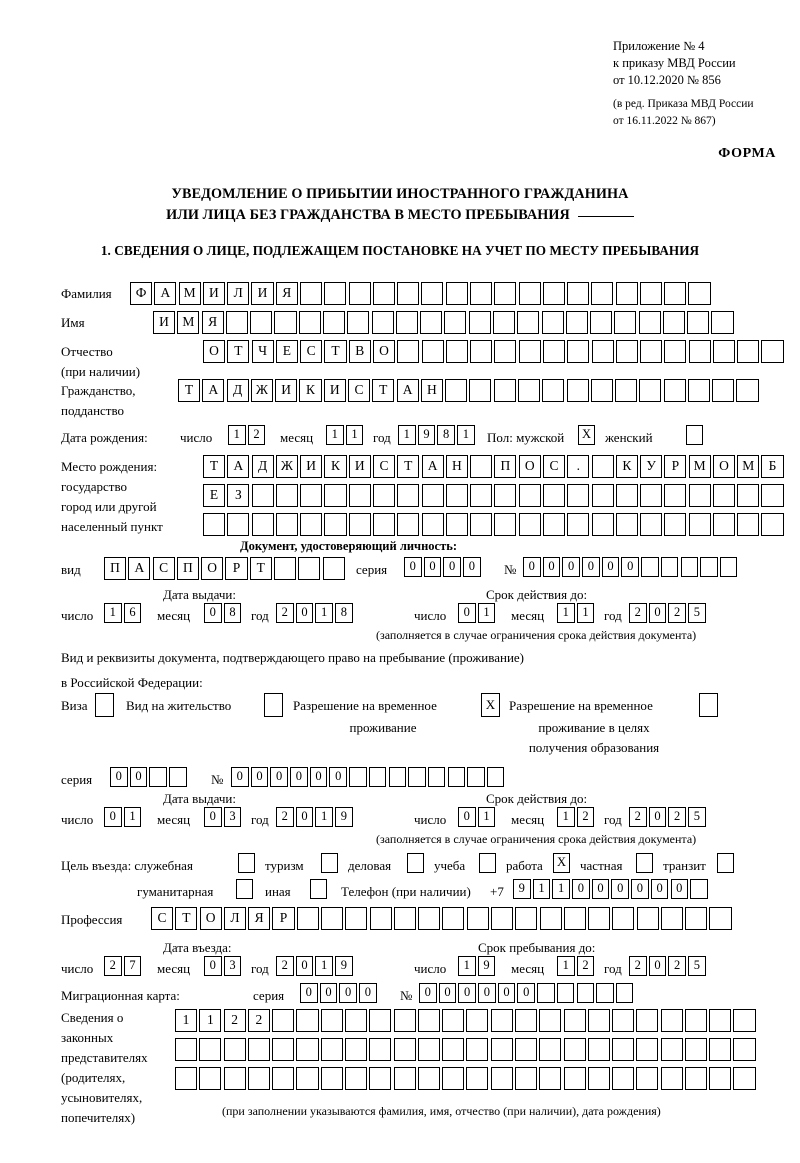 The width and height of the screenshot is (800, 1163). Describe the element at coordinates (234, 1020) in the screenshot. I see `grid-cell: 2` at that location.